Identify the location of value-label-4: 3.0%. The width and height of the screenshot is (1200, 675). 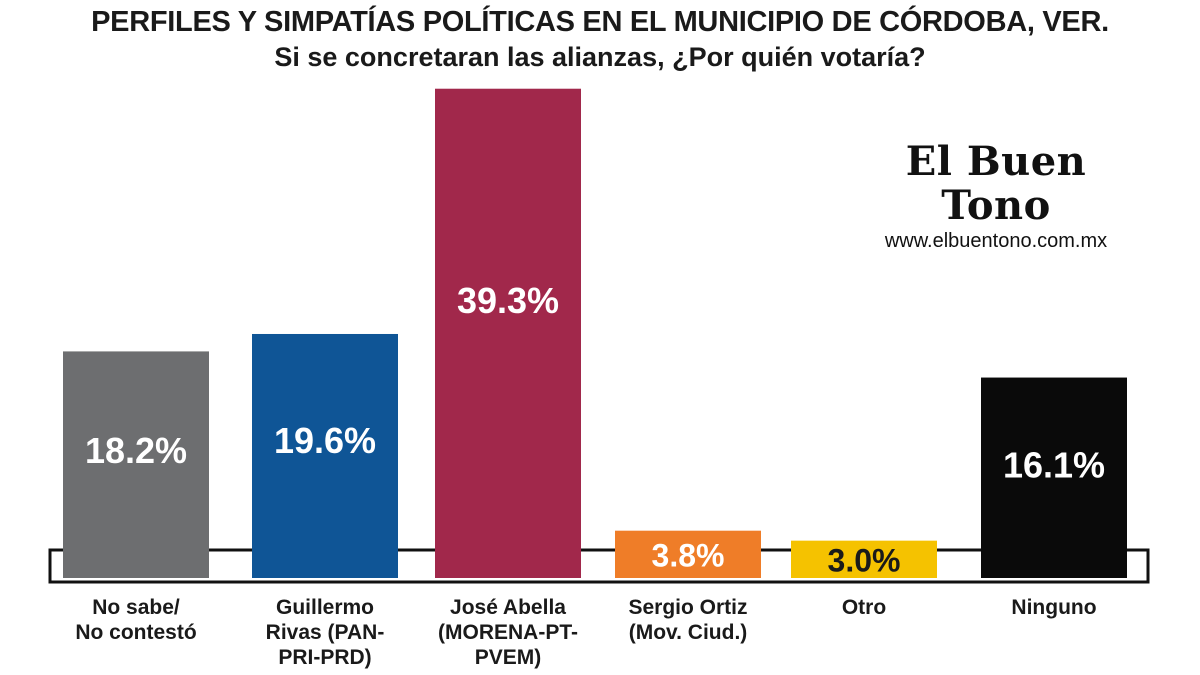
(864, 560).